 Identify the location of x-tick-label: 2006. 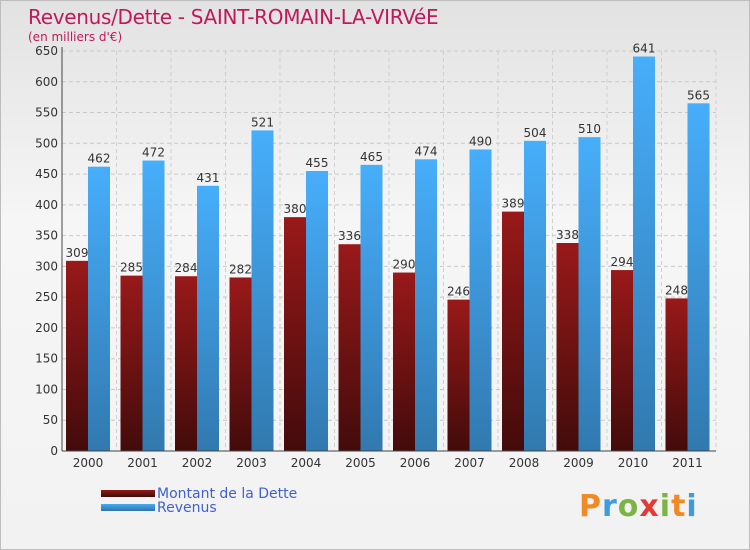
(415, 463).